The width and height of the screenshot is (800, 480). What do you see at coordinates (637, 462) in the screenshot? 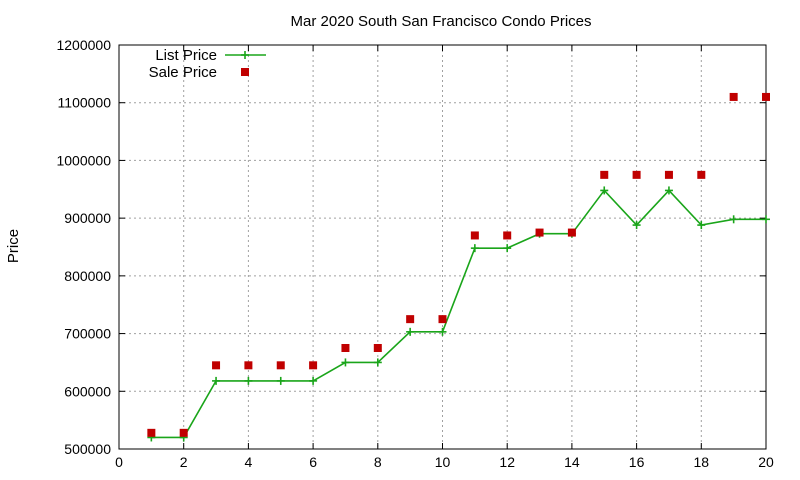
I see `x-tick-label: 16` at bounding box center [637, 462].